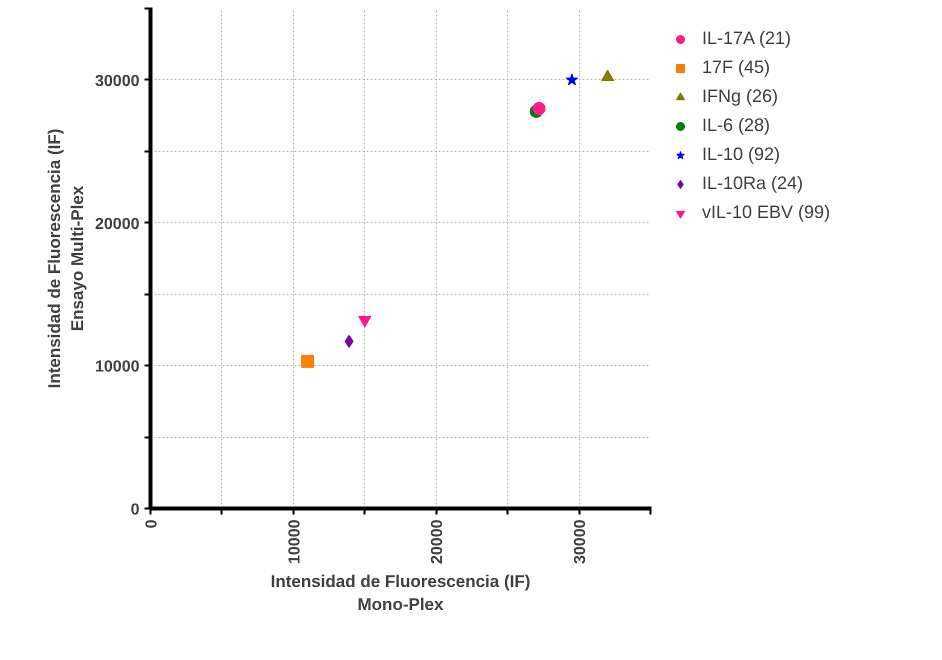 This screenshot has height=660, width=942. What do you see at coordinates (400, 593) in the screenshot?
I see `x-axis-title: Intensidad de Fluorescencia (IF) Mono-Plex` at bounding box center [400, 593].